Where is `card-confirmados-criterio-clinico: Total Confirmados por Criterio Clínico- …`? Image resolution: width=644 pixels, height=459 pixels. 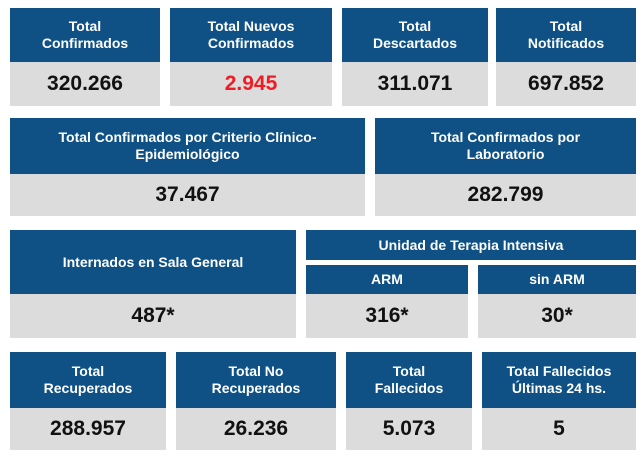
card-confirmados-criterio-clinico: Total Confirmados por Criterio Clínico- … is located at coordinates (187, 167).